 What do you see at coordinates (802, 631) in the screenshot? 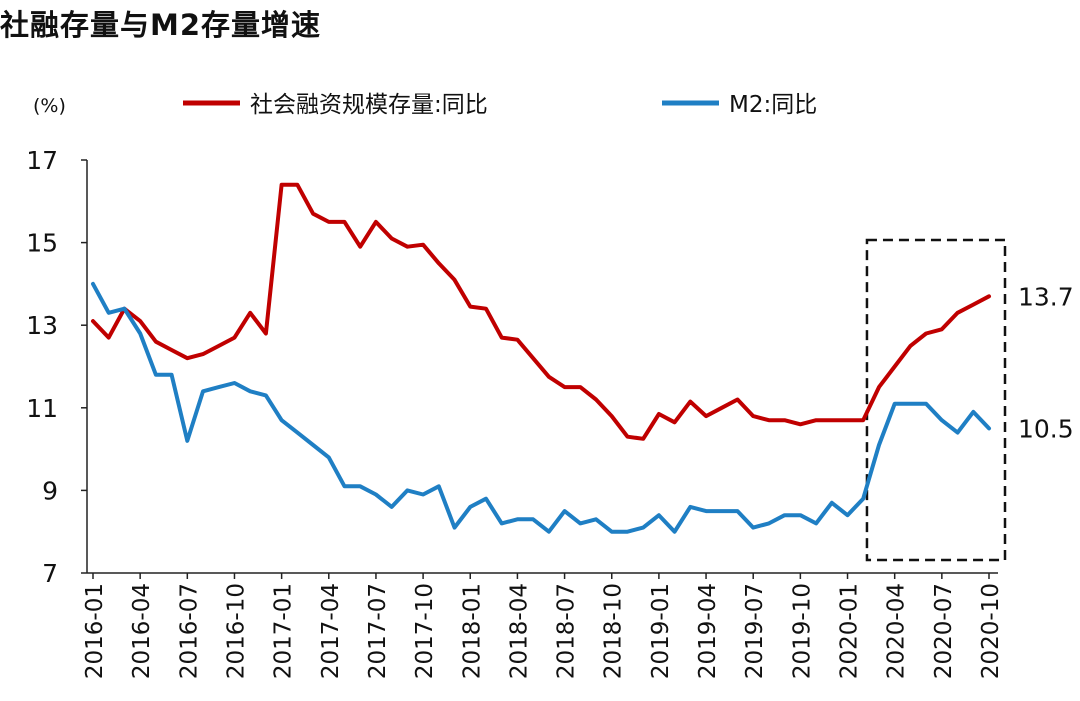
I see `x-tick-label: 2019-10` at bounding box center [802, 631].